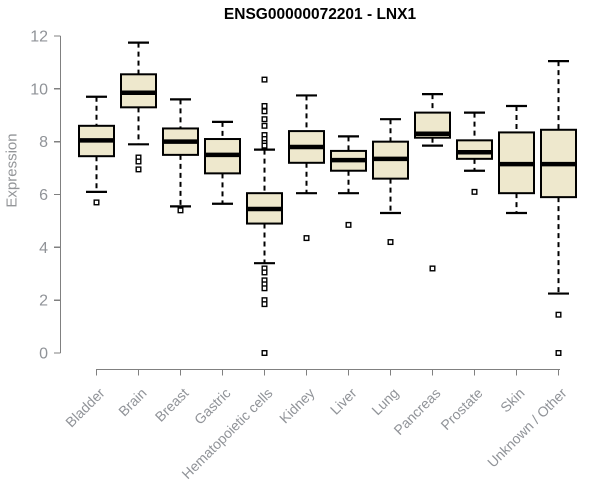 This screenshot has width=600, height=500. What do you see at coordinates (461, 409) in the screenshot?
I see `x-category-label: Prostate` at bounding box center [461, 409].